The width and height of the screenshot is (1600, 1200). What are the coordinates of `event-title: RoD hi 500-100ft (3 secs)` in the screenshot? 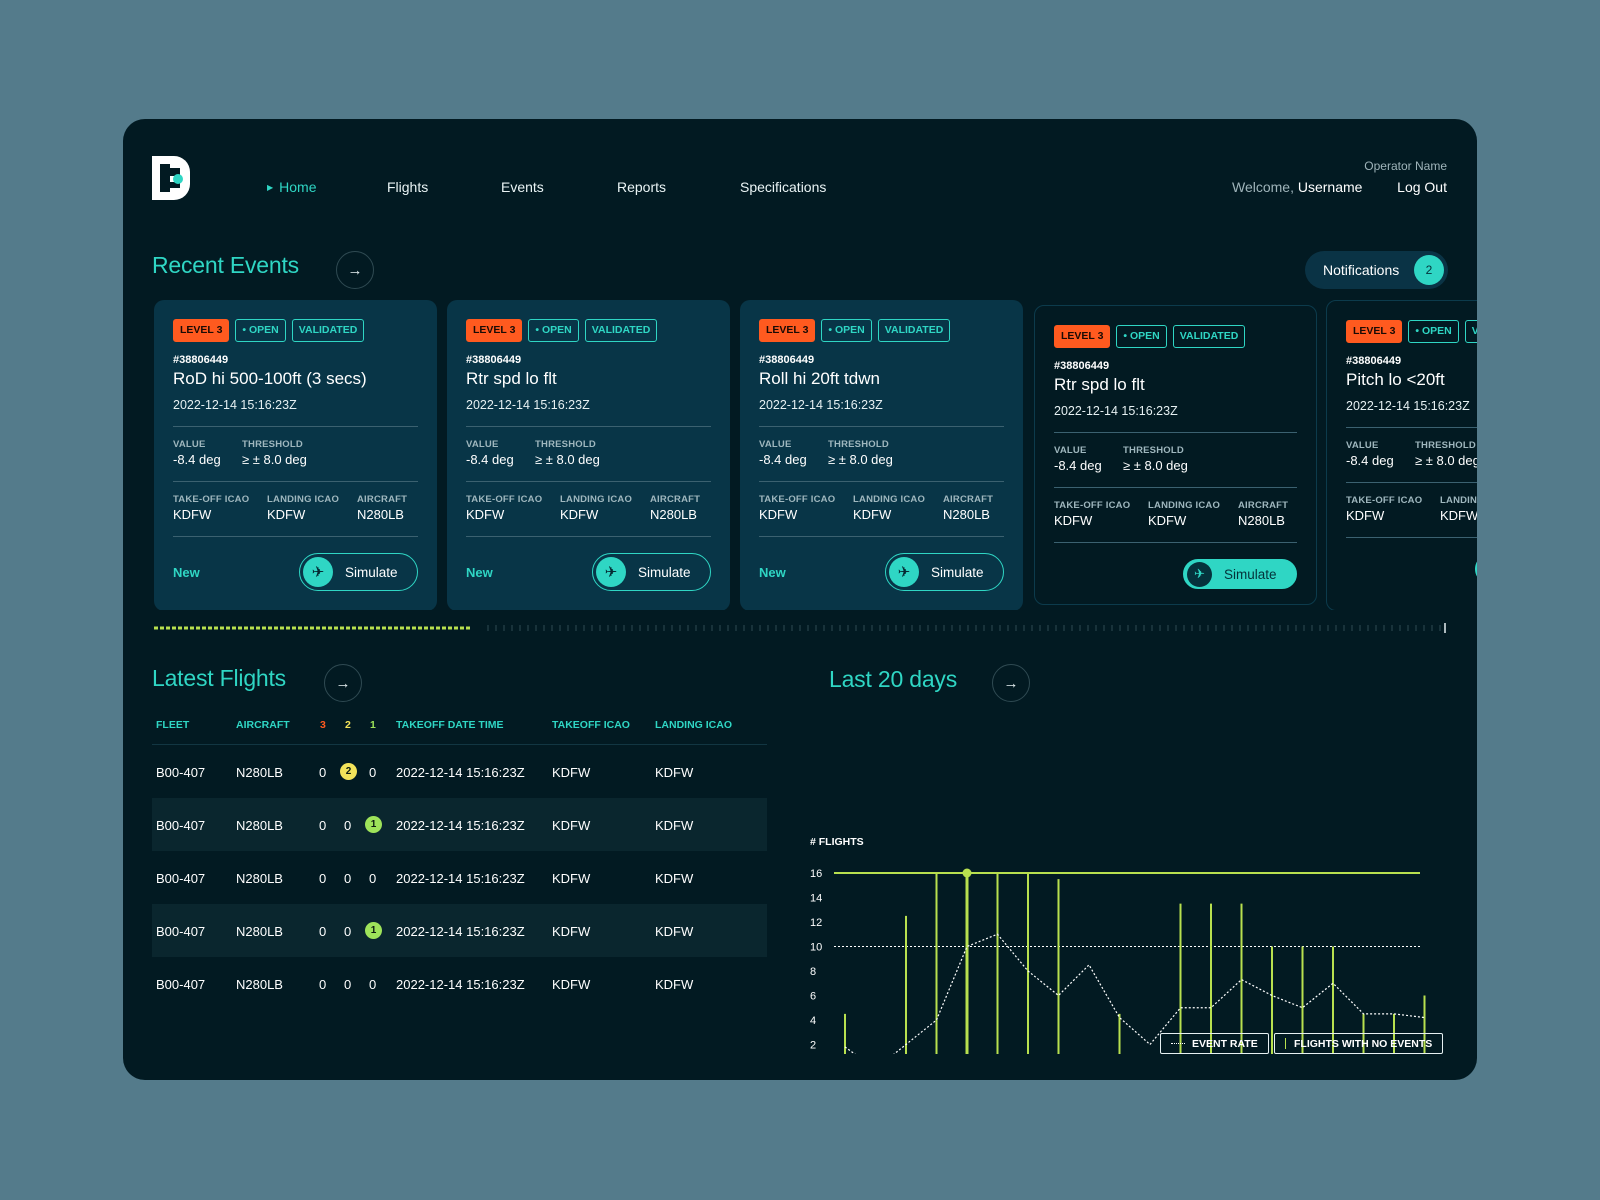 It's located at (270, 378).